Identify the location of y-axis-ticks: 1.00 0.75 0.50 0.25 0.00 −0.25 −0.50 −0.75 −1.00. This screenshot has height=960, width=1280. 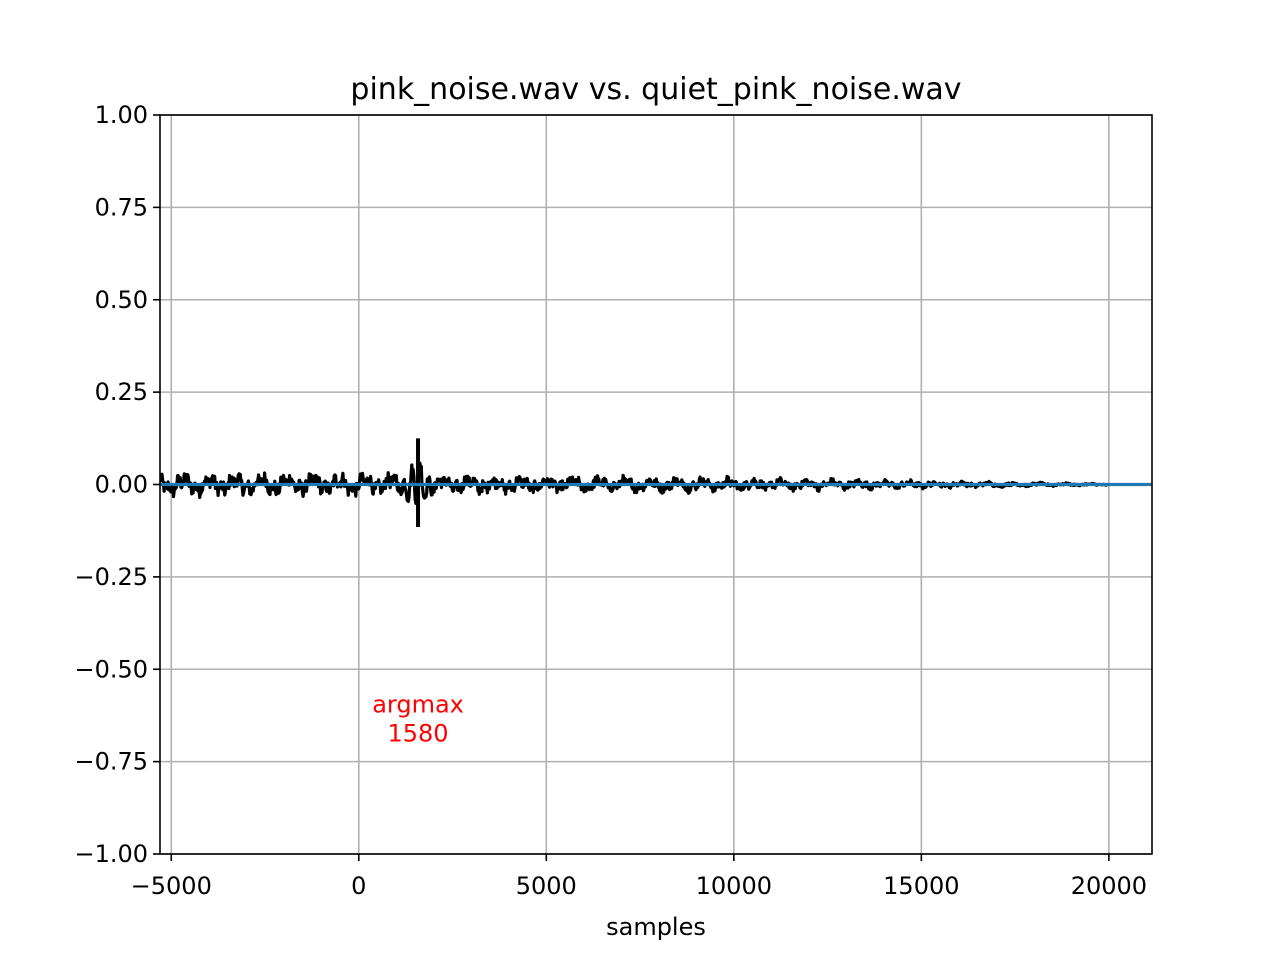
(117, 484).